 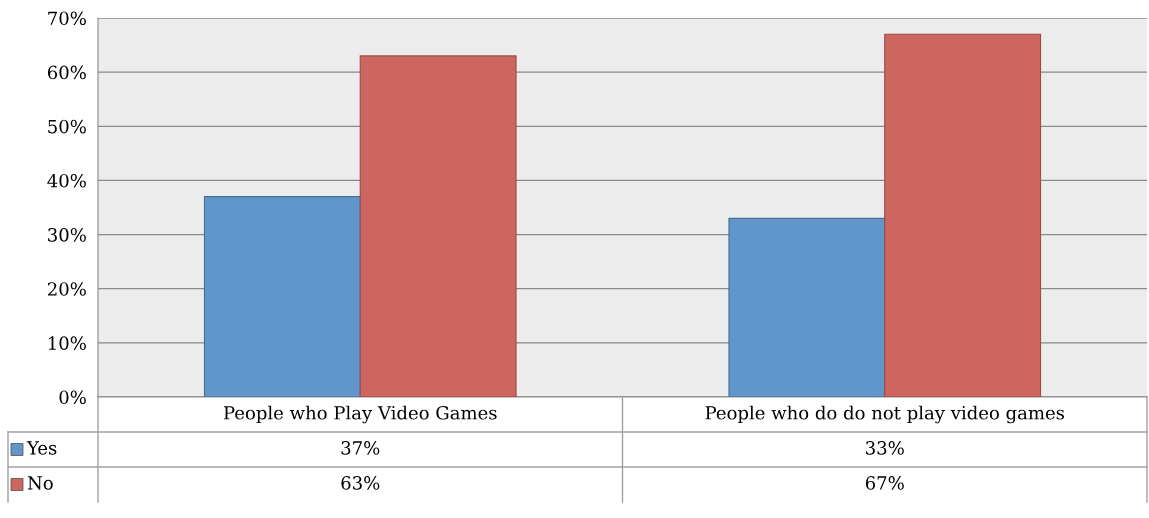 What do you see at coordinates (66, 289) in the screenshot?
I see `y-tick-label: 20%` at bounding box center [66, 289].